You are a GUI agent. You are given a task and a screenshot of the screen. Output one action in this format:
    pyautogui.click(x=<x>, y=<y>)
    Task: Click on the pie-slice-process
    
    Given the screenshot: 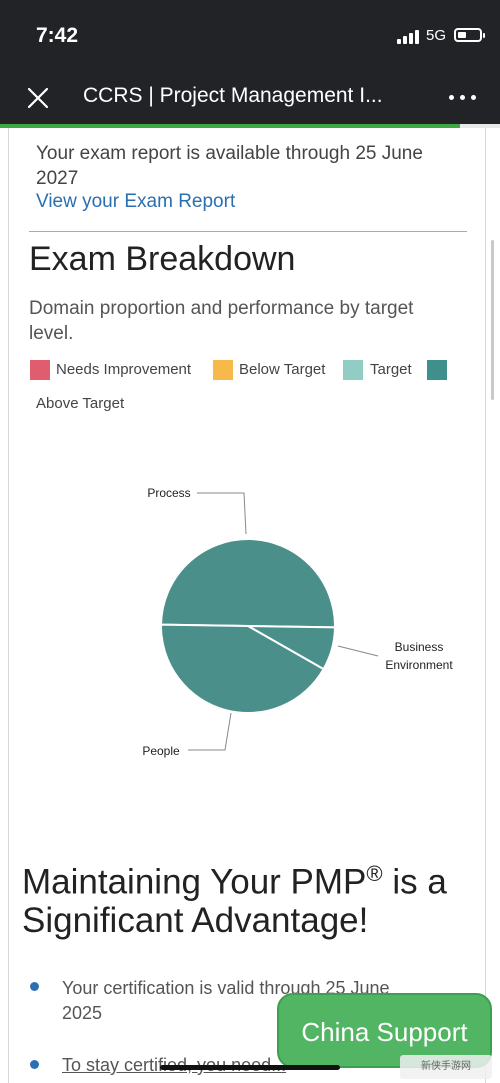 What is the action you would take?
    pyautogui.click(x=247, y=583)
    